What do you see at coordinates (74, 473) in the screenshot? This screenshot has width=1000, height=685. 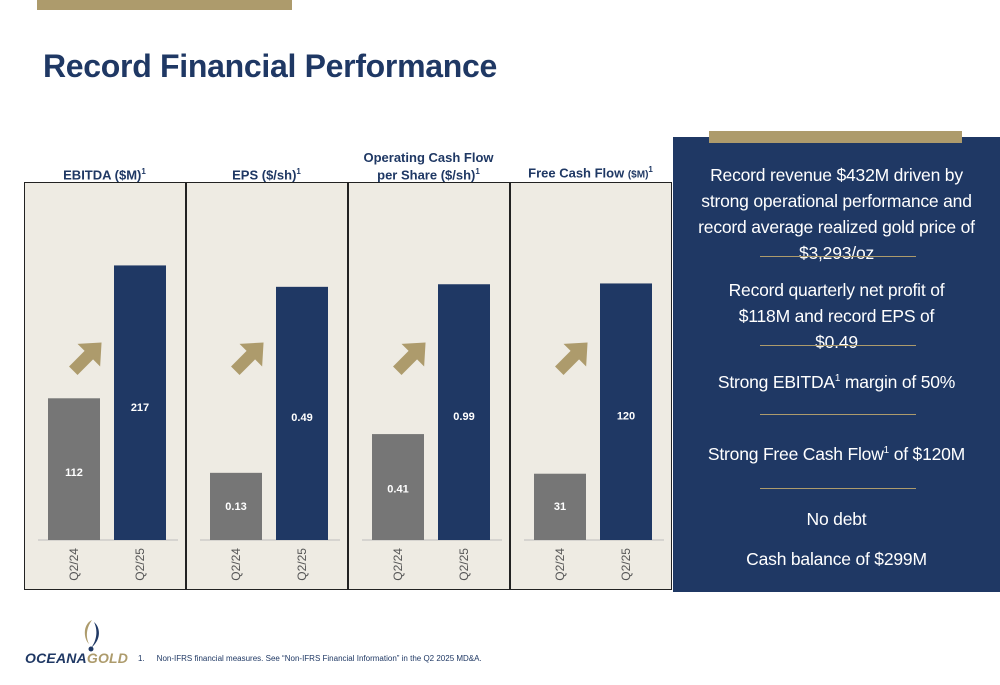 I see `bar-value-label: 112` at bounding box center [74, 473].